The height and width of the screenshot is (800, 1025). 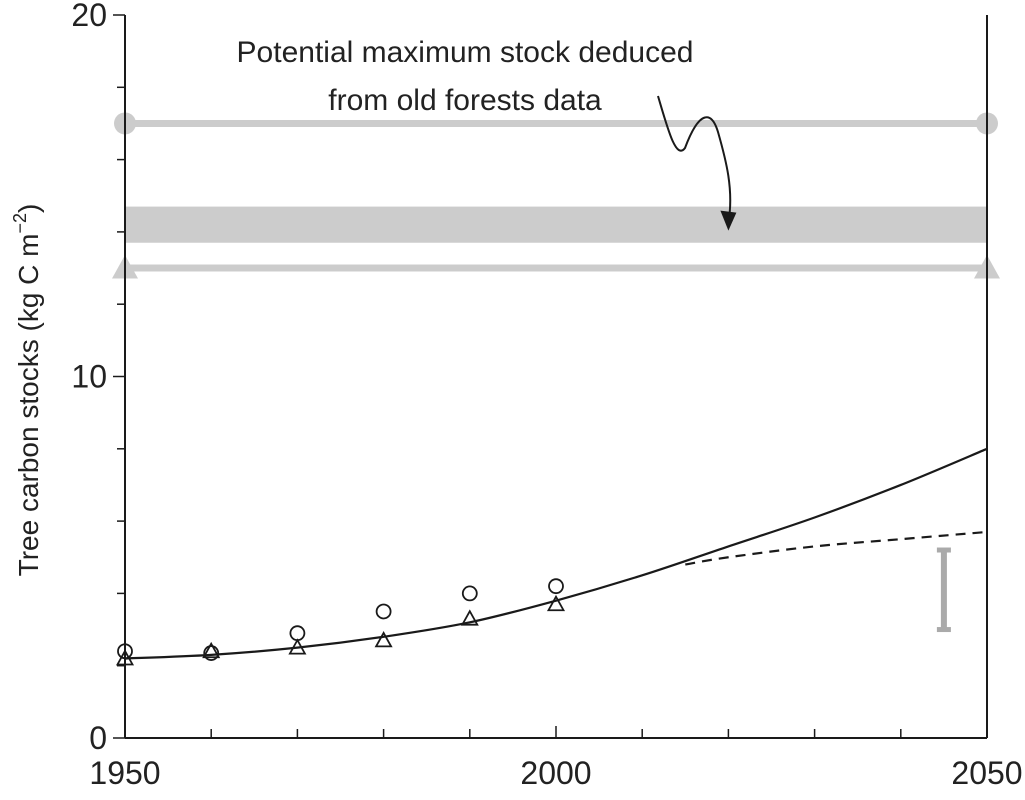 I want to click on max-stock-band, so click(x=556, y=224).